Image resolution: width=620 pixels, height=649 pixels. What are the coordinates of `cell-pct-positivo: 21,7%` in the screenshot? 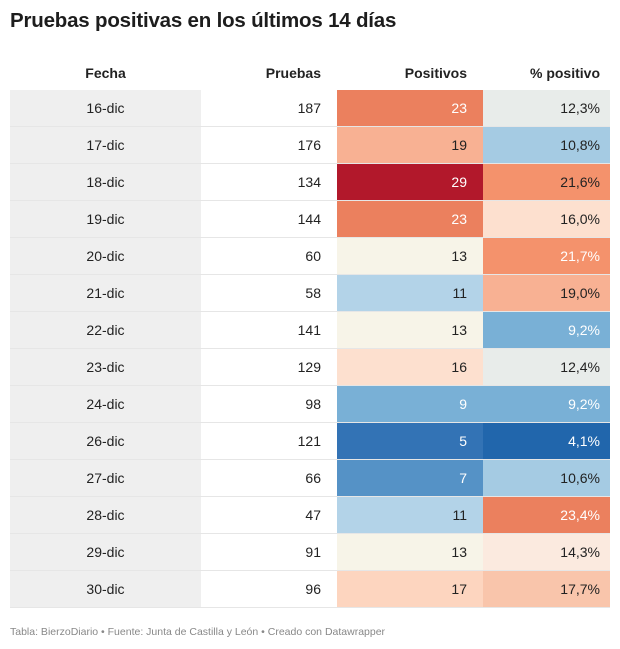 It's located at (546, 256).